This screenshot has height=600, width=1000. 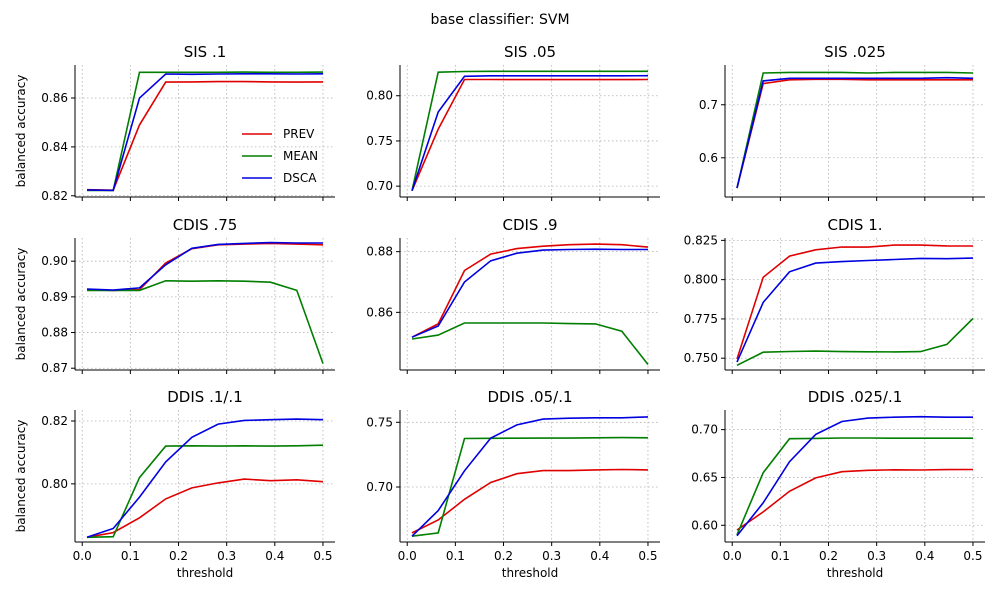 What do you see at coordinates (704, 477) in the screenshot?
I see `y-tick-label: 0.65` at bounding box center [704, 477].